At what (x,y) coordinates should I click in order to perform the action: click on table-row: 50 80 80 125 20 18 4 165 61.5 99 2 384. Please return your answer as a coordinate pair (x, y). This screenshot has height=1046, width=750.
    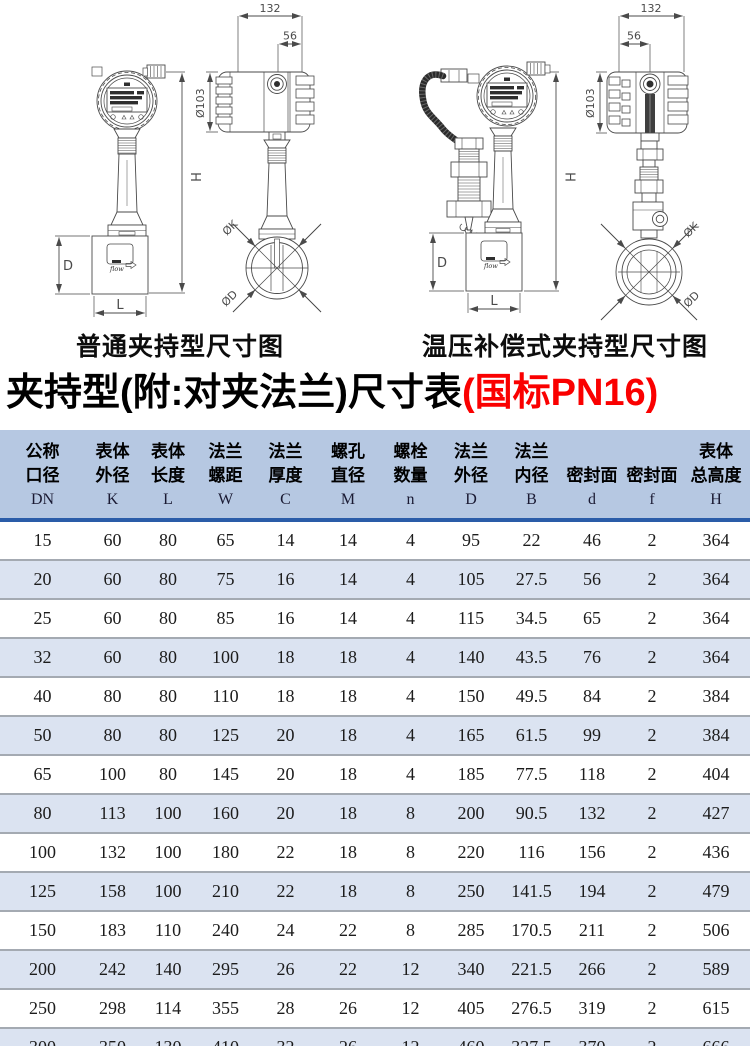
    Looking at the image, I should click on (375, 735).